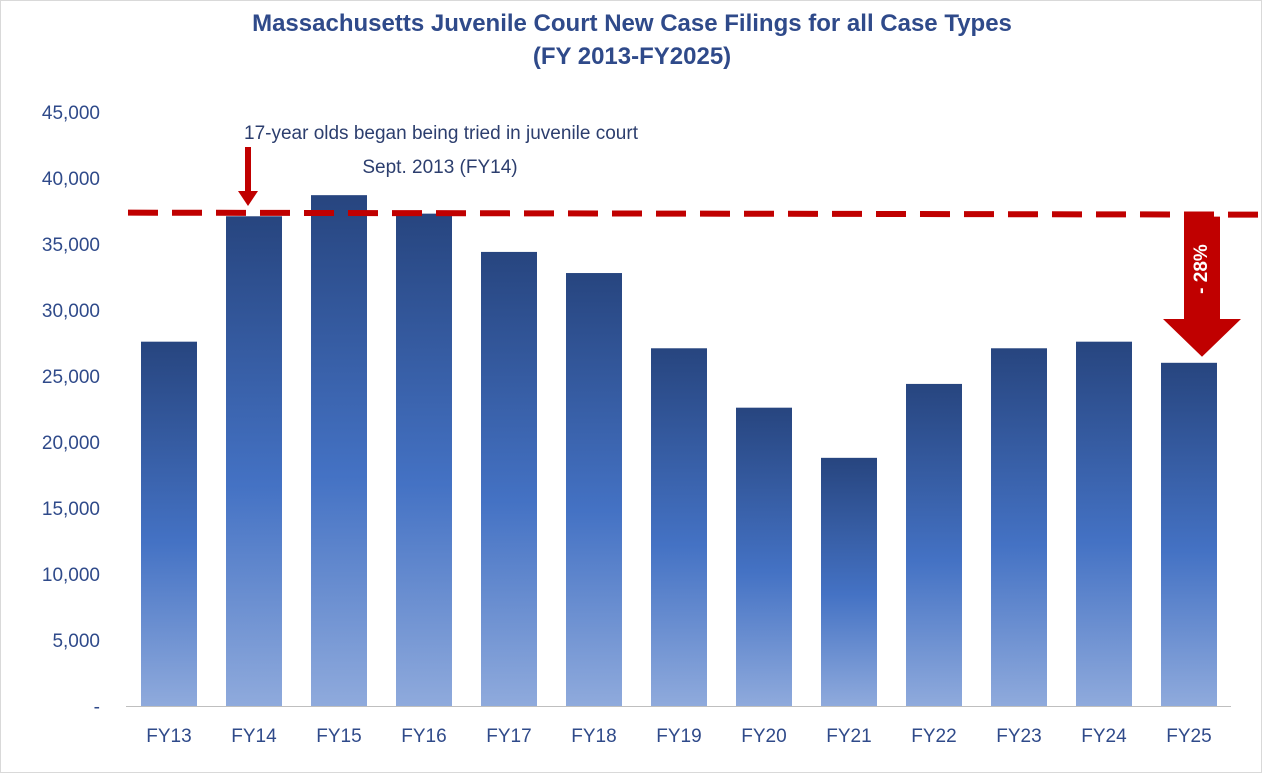  I want to click on y-tick-label: 10,000, so click(71, 575).